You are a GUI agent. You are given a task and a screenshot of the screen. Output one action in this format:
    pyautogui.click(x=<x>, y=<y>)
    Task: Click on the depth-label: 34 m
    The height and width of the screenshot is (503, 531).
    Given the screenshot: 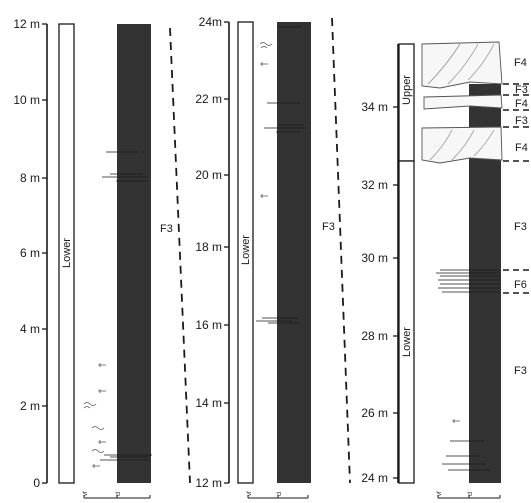 What is the action you would take?
    pyautogui.click(x=374, y=107)
    